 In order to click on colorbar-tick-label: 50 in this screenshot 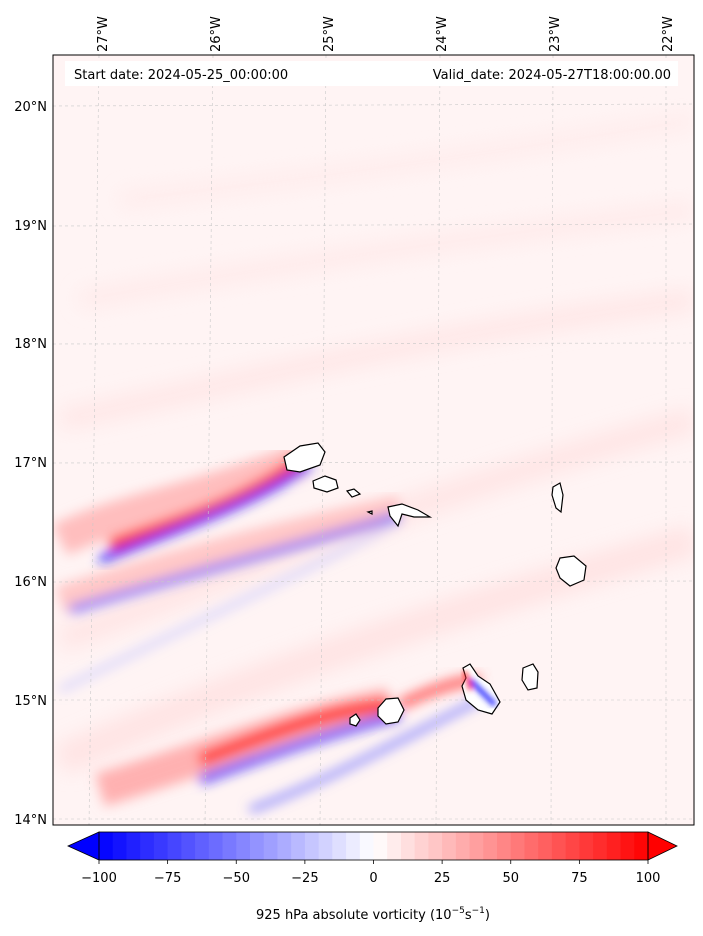, I will do `click(510, 878)`.